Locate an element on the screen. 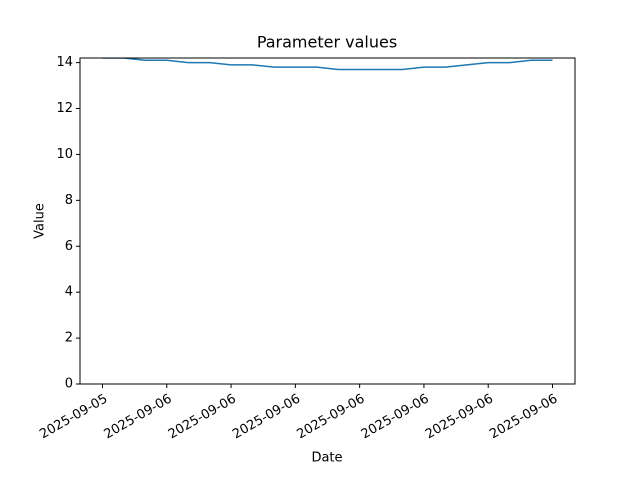 This screenshot has height=480, width=640. y-tick-label: 8 is located at coordinates (69, 200).